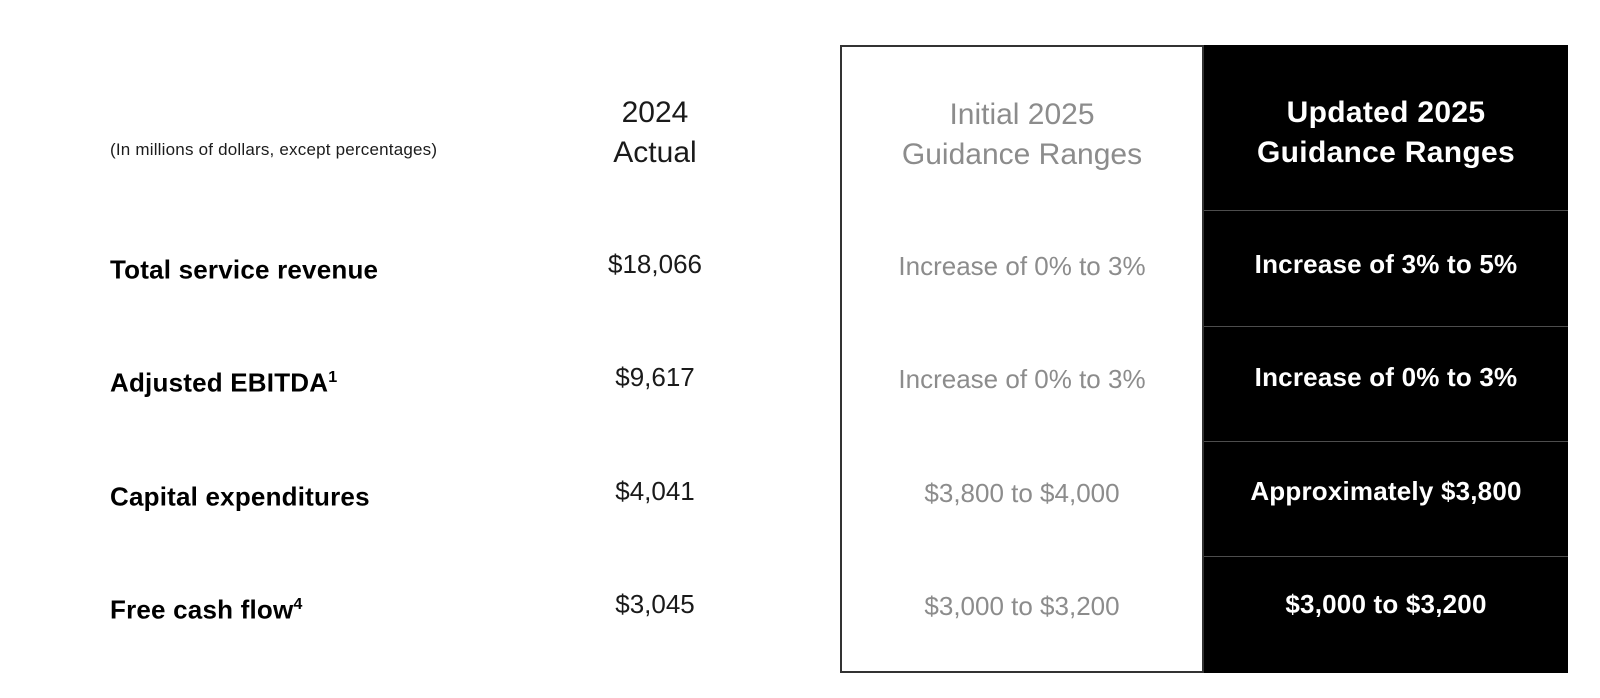  What do you see at coordinates (244, 269) in the screenshot?
I see `row-label-text: Total service revenue` at bounding box center [244, 269].